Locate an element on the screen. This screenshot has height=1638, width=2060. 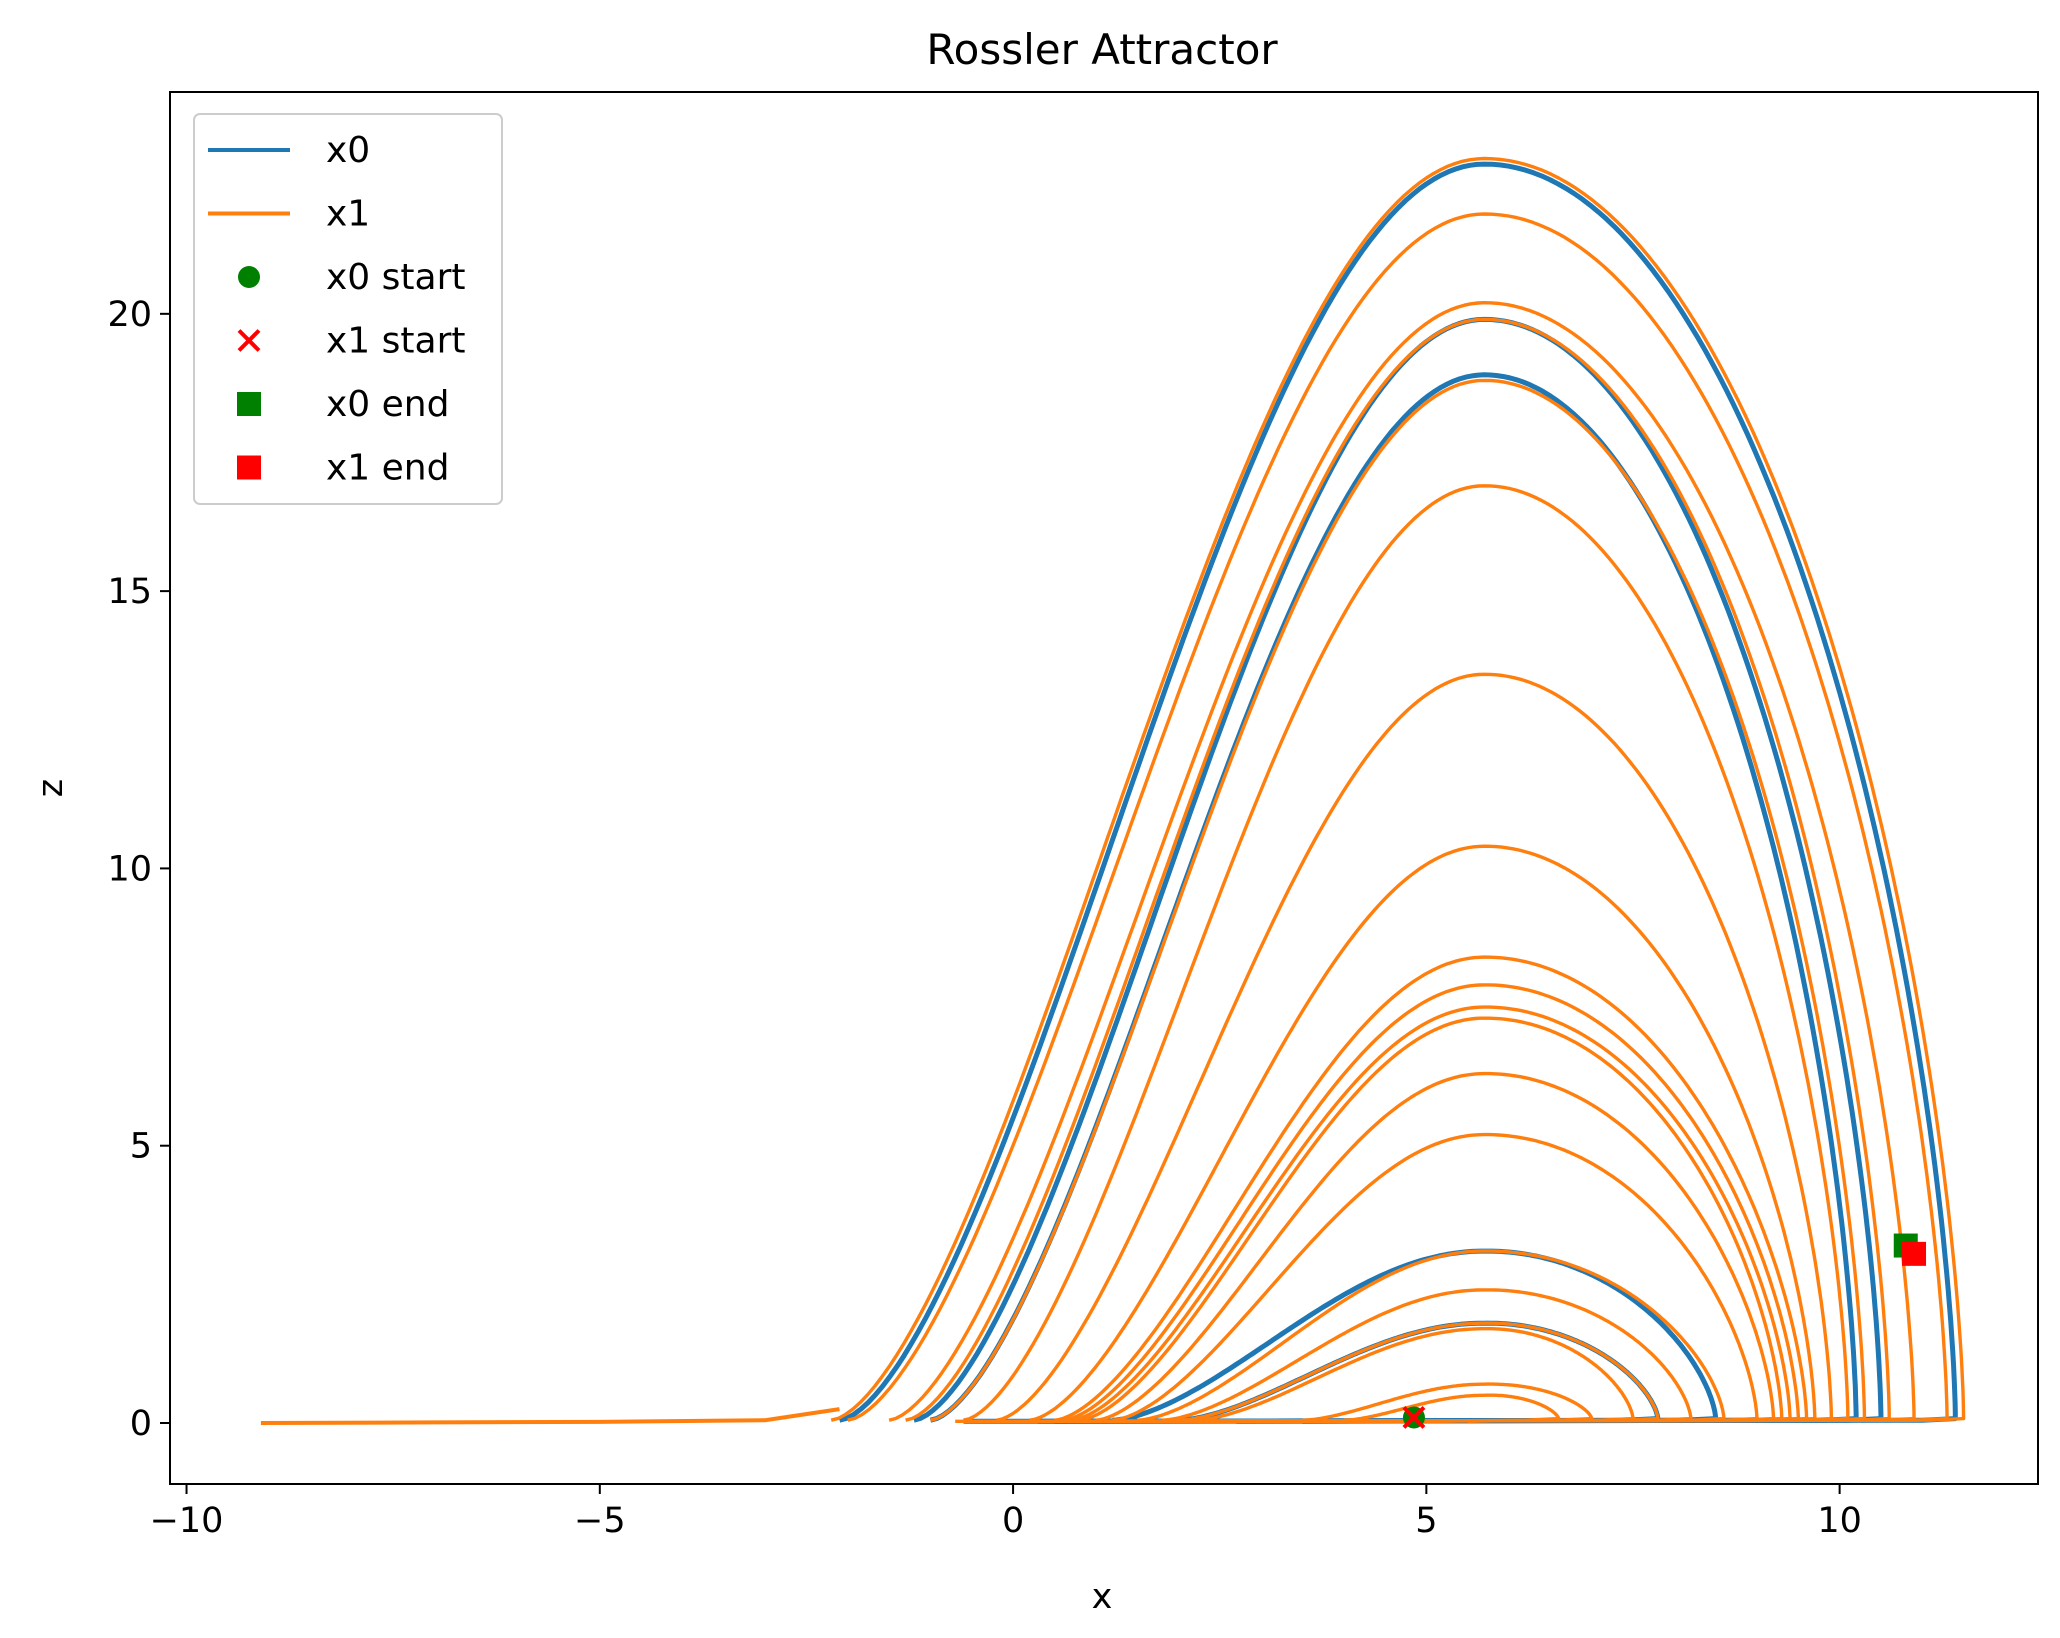
x-tick-label: −10 is located at coordinates (187, 1521).